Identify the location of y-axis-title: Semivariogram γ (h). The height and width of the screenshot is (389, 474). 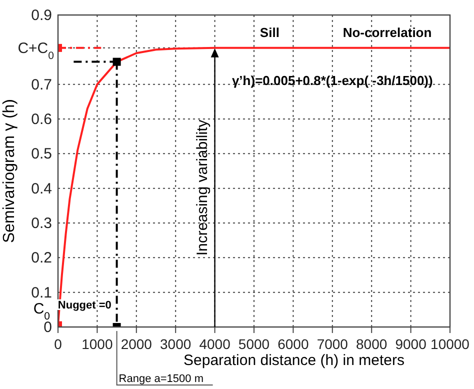
(9, 171).